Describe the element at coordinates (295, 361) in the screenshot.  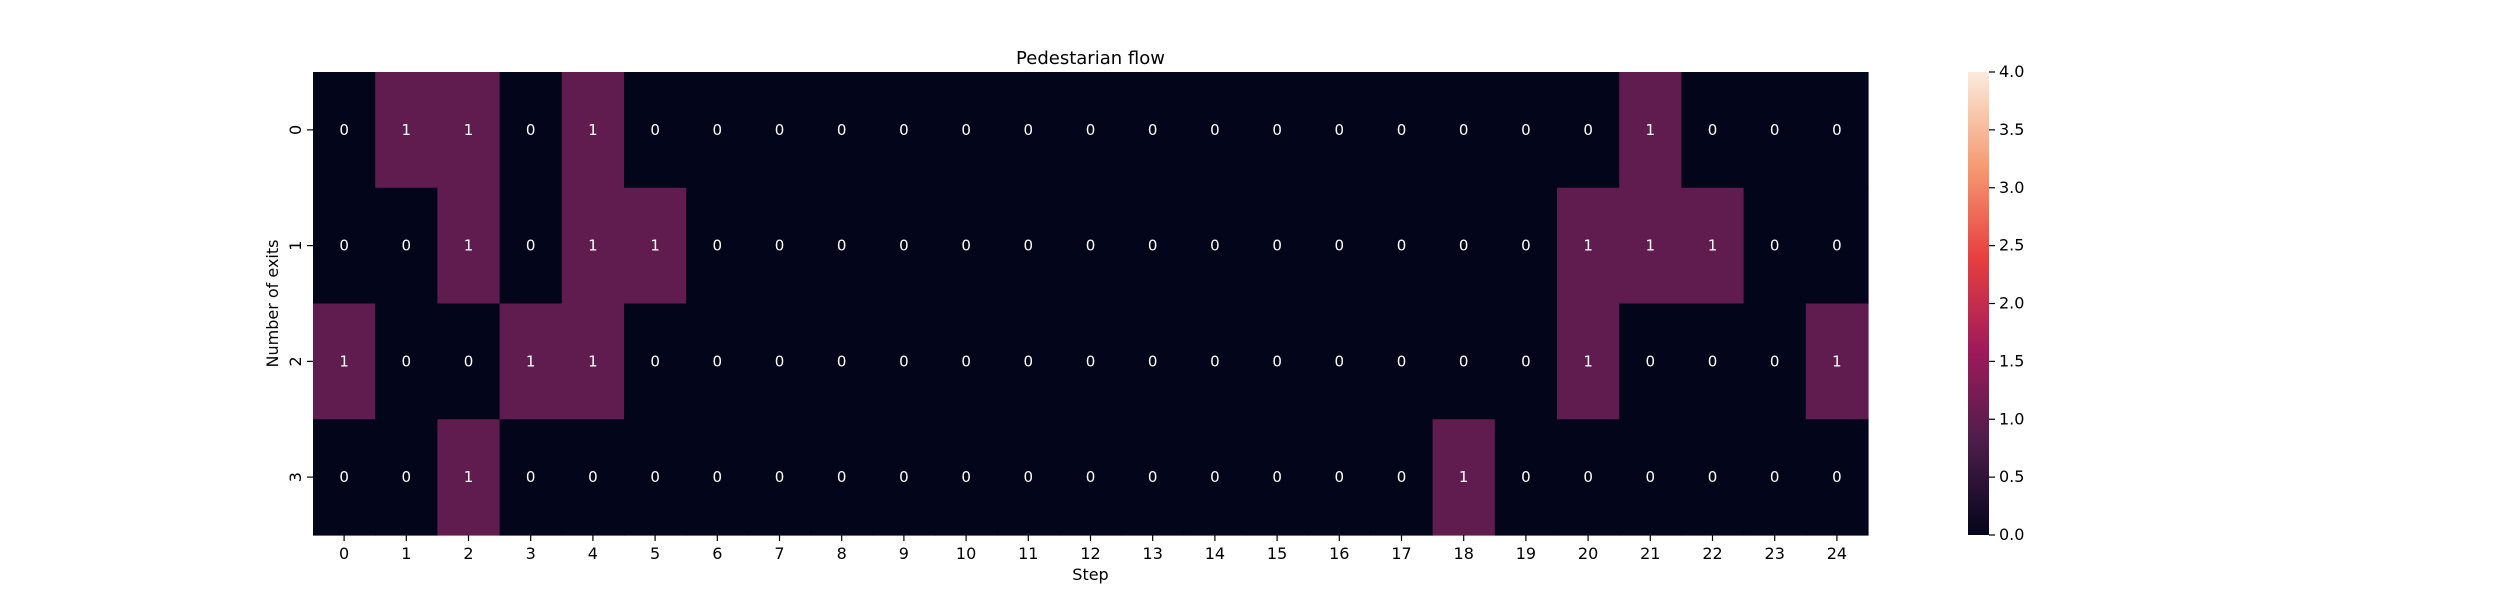
I see `y-tick-label: 2` at that location.